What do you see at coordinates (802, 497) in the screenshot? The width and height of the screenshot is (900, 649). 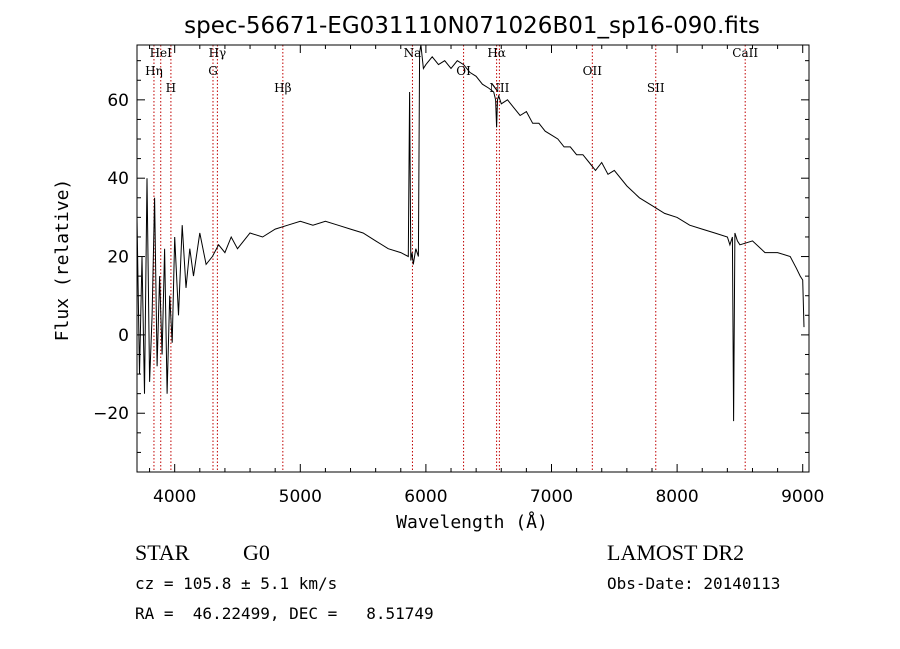 I see `x-tick-label-5: 9000` at bounding box center [802, 497].